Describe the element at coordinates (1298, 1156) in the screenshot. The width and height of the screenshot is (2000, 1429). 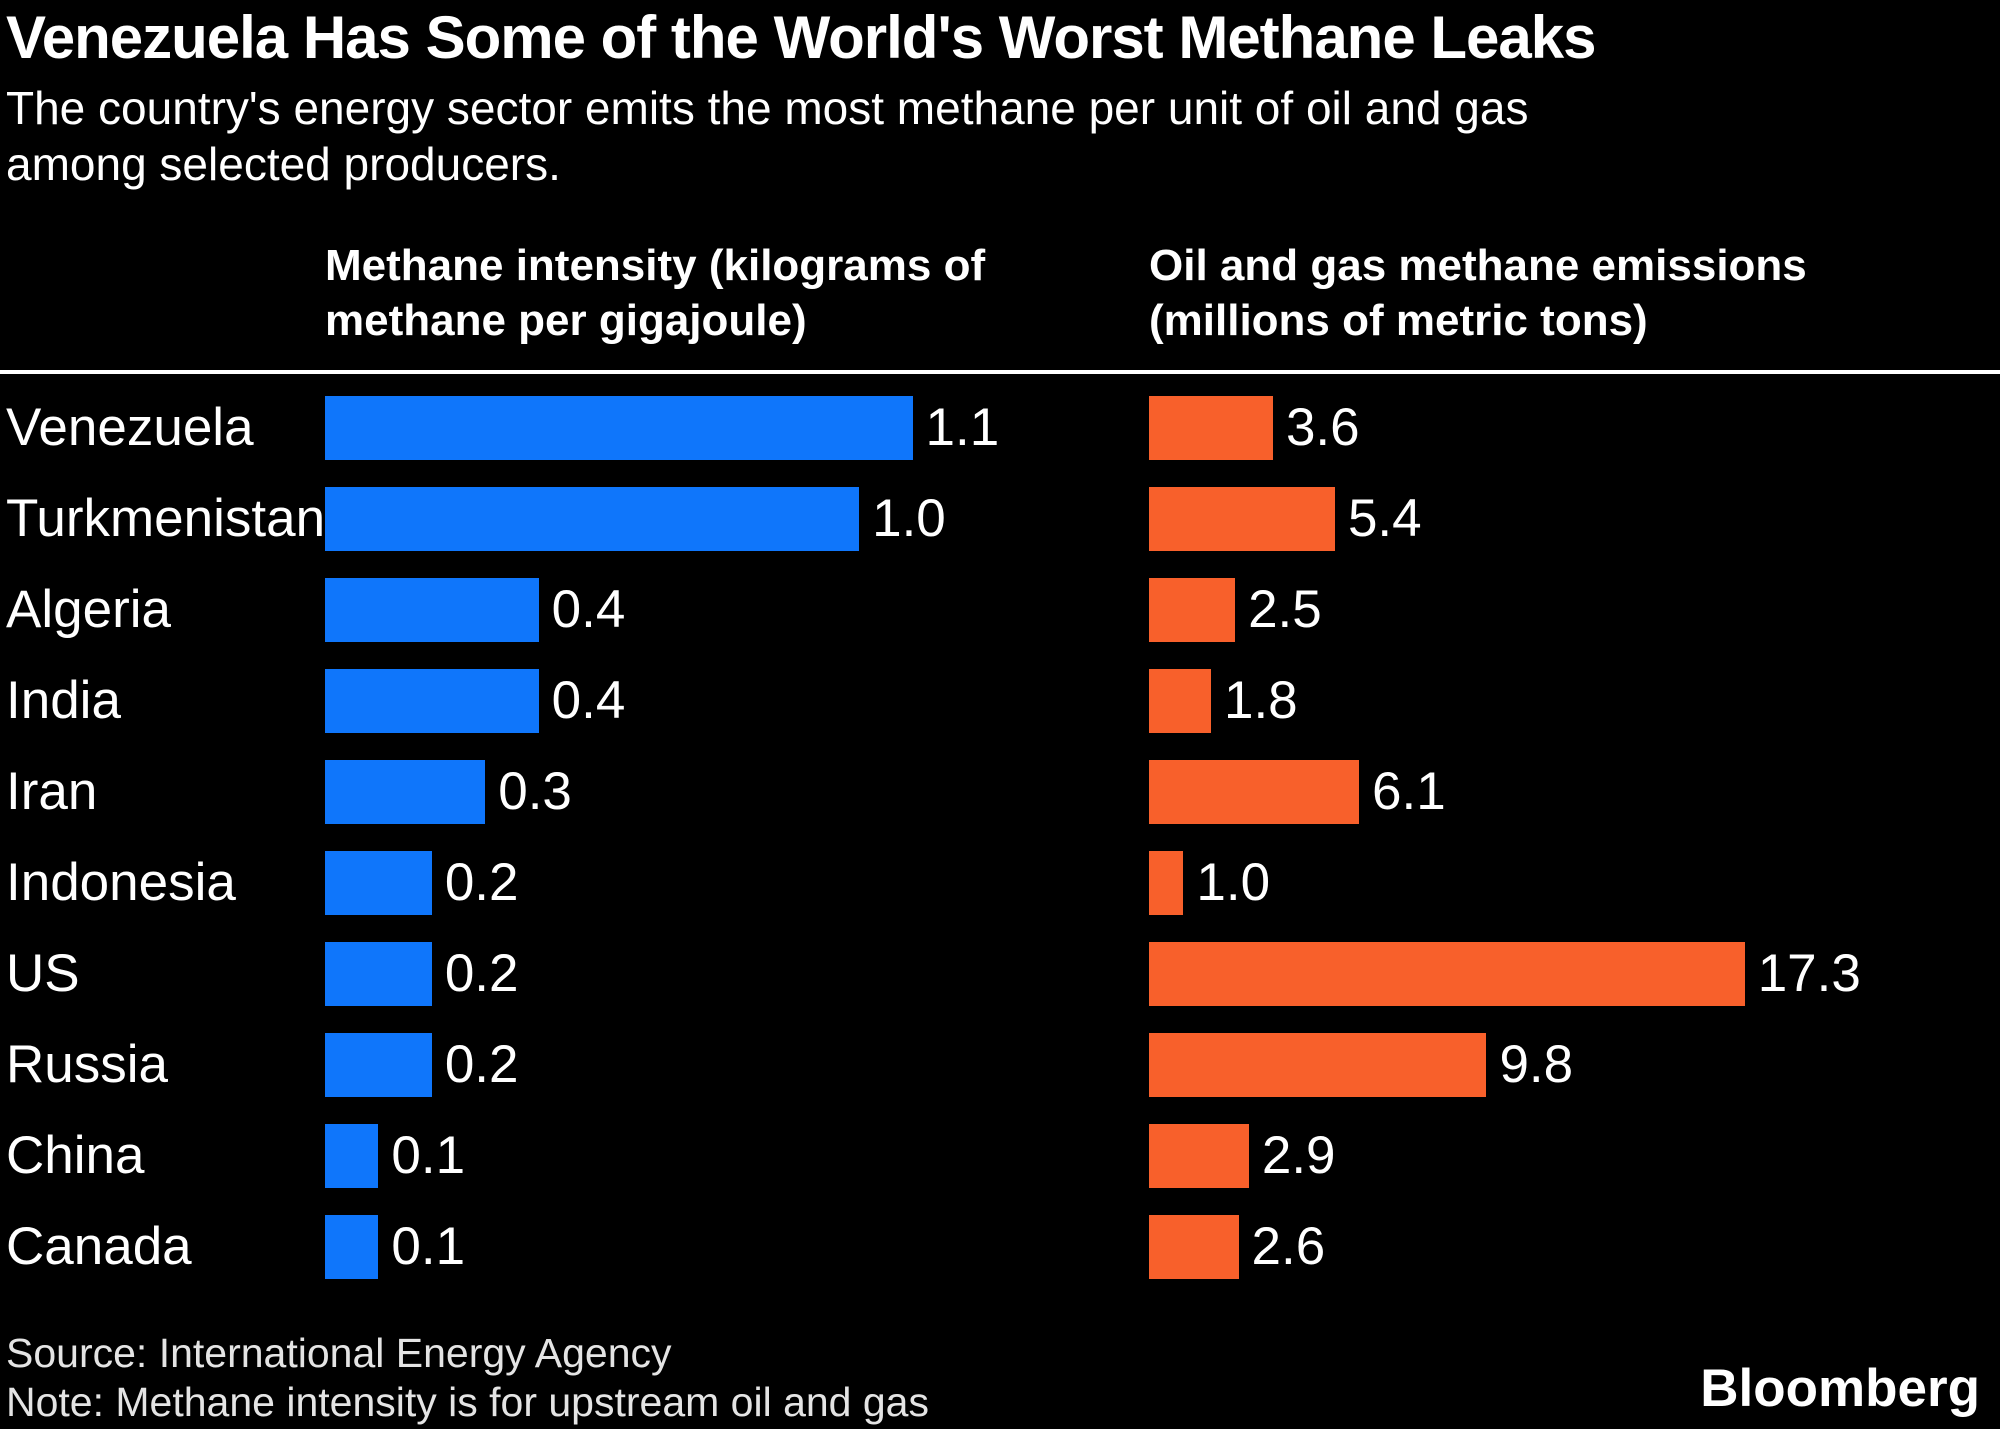
I see `emissions-value: 2.9` at that location.